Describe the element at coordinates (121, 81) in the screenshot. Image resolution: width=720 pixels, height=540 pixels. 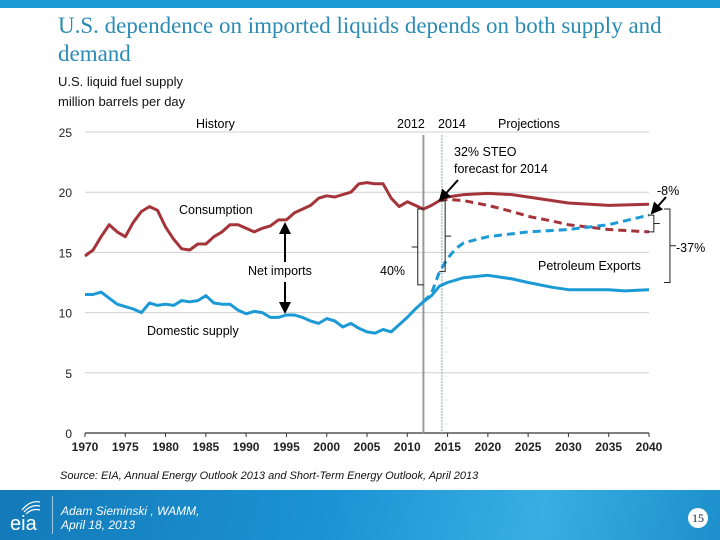
I see `chart-title: U.S. liquid fuel supply` at that location.